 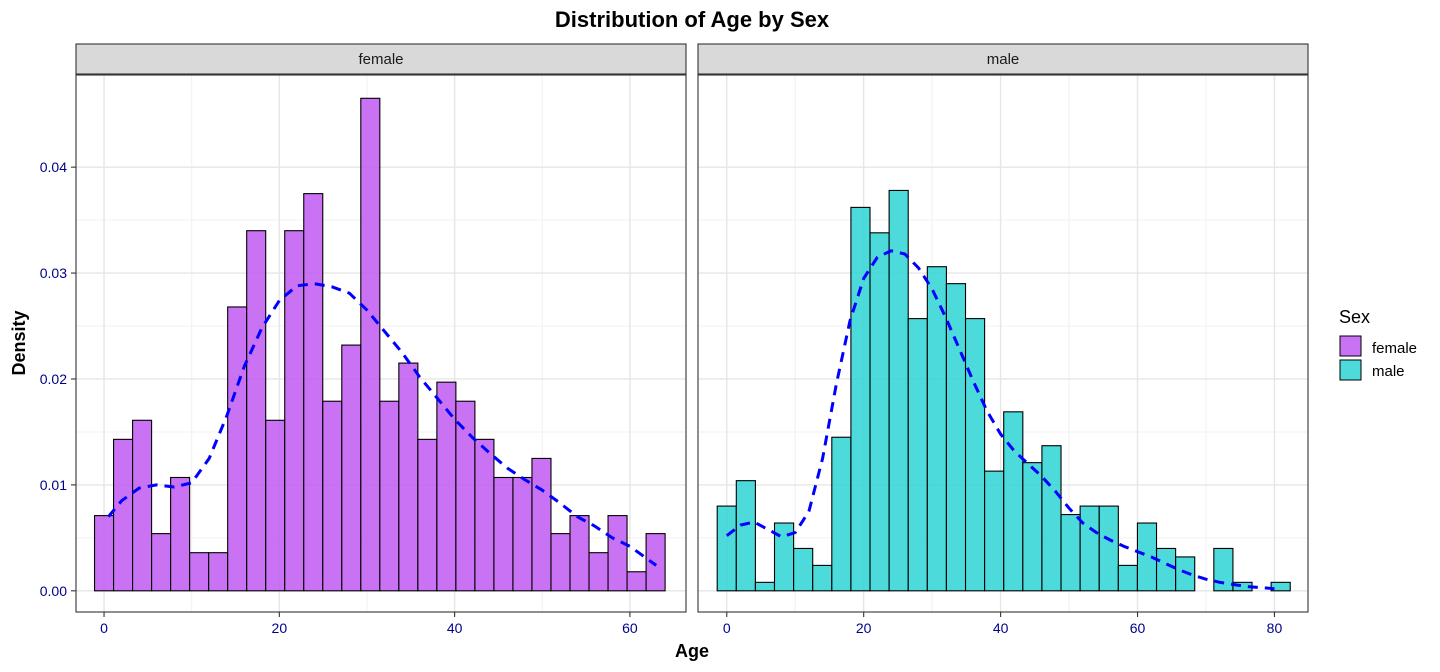 What do you see at coordinates (1001, 628) in the screenshot?
I see `male-x-tick-label: 40` at bounding box center [1001, 628].